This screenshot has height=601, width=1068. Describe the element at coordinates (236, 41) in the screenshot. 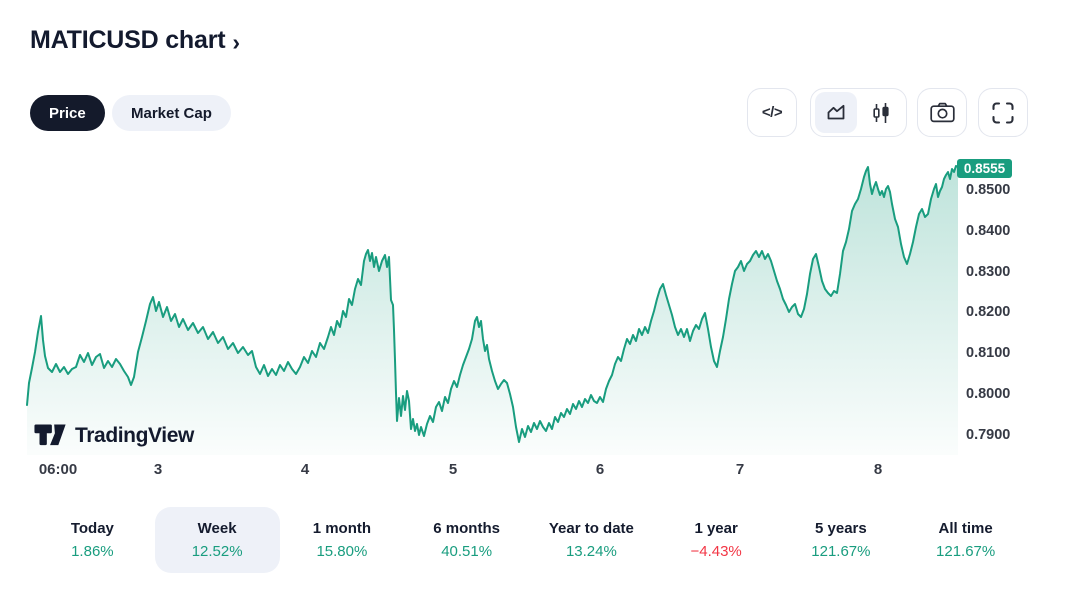

I see `chevron-right-icon: ›` at that location.